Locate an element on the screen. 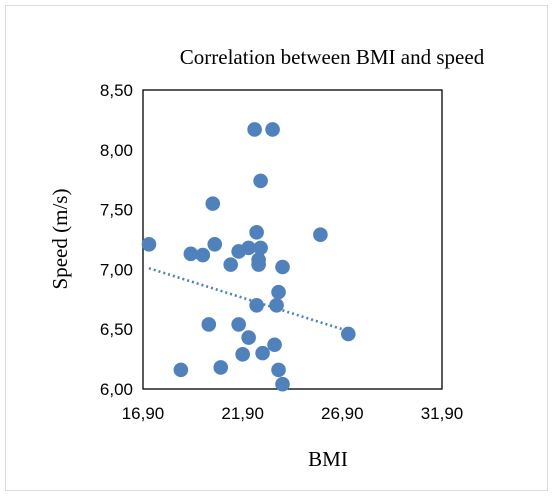 This screenshot has width=555, height=497. y-tick-label: 7,50 is located at coordinates (116, 210).